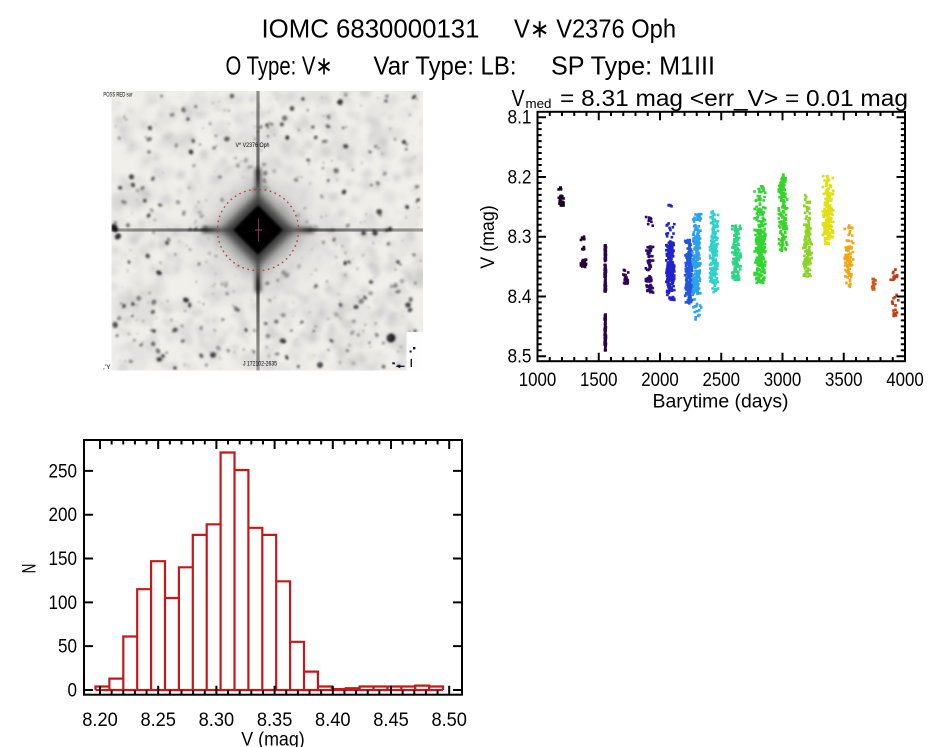 The height and width of the screenshot is (747, 944). I want to click on svg-text: SP Type: M1III, so click(633, 66).